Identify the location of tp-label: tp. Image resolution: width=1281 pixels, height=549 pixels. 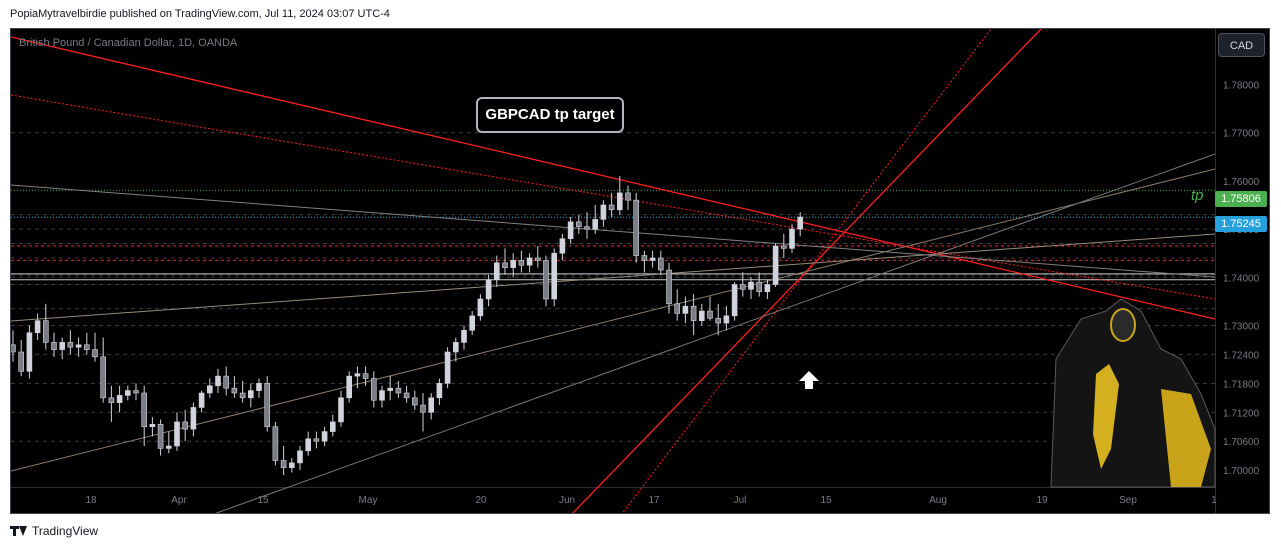
(1197, 195).